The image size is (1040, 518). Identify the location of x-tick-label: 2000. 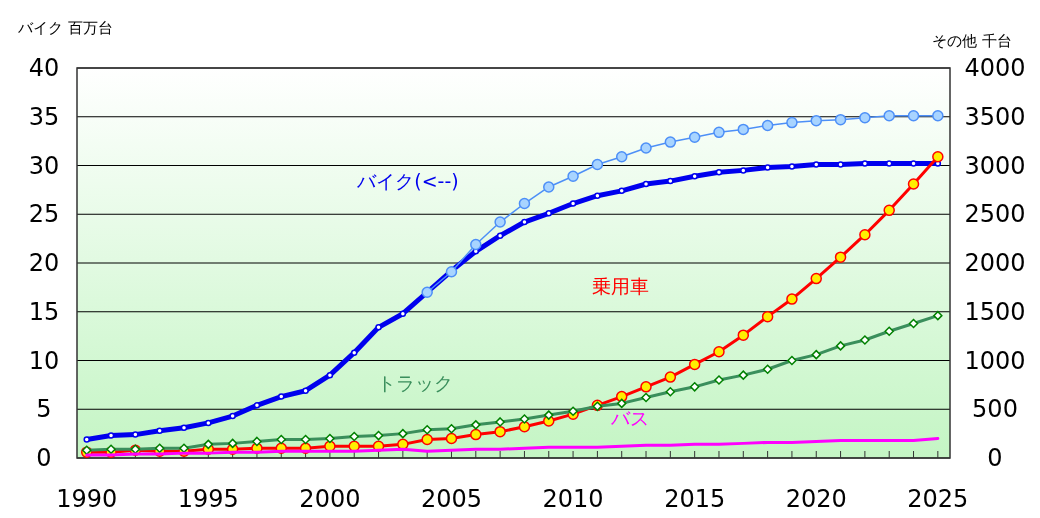
(330, 499).